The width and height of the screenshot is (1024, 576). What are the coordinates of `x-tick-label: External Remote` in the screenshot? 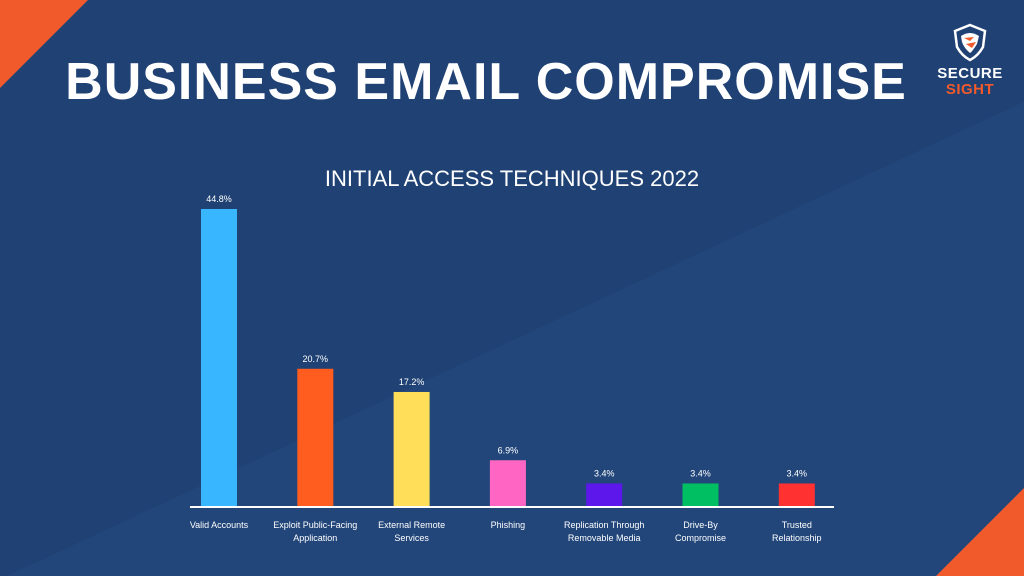 It's located at (411, 525).